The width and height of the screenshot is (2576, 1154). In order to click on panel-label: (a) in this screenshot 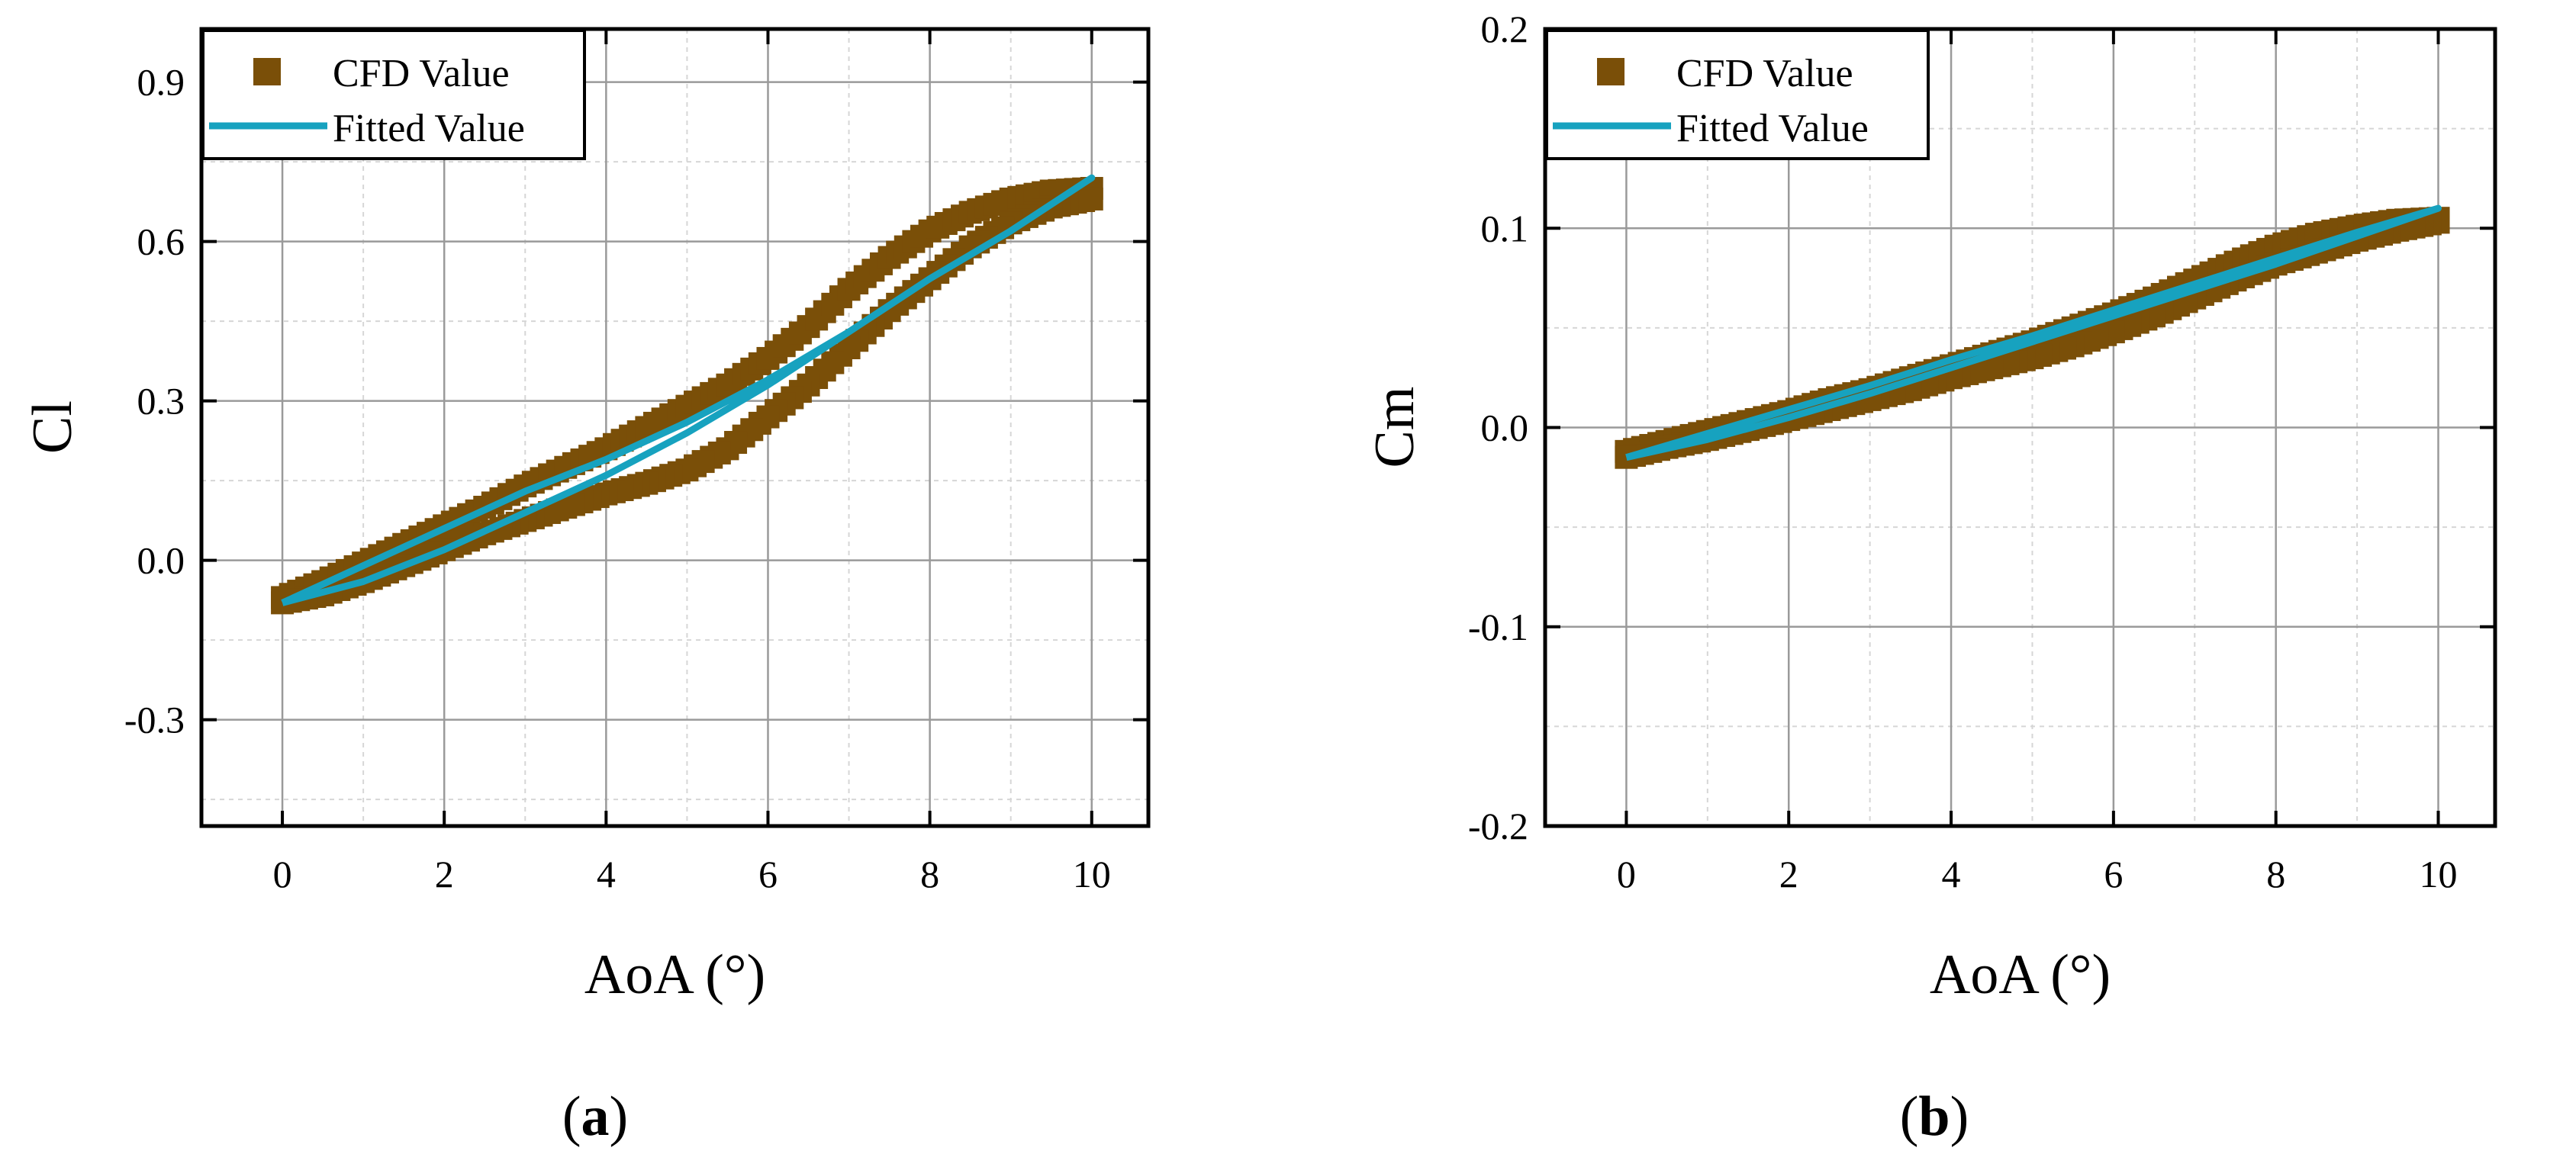, I will do `click(595, 1116)`.